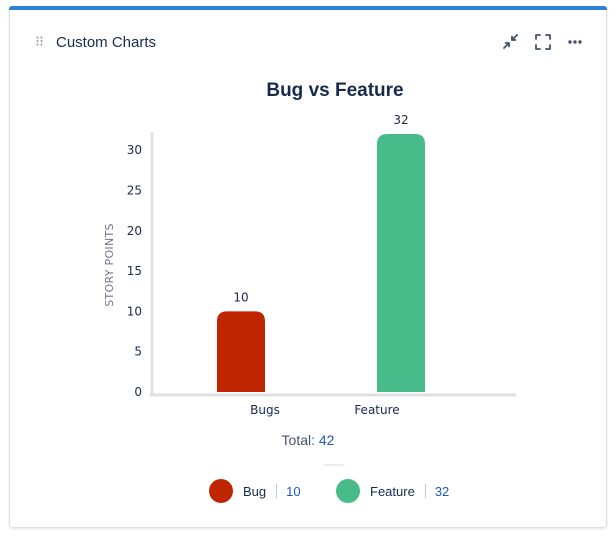 The width and height of the screenshot is (616, 539). Describe the element at coordinates (442, 491) in the screenshot. I see `legend-value-feature: 32` at that location.